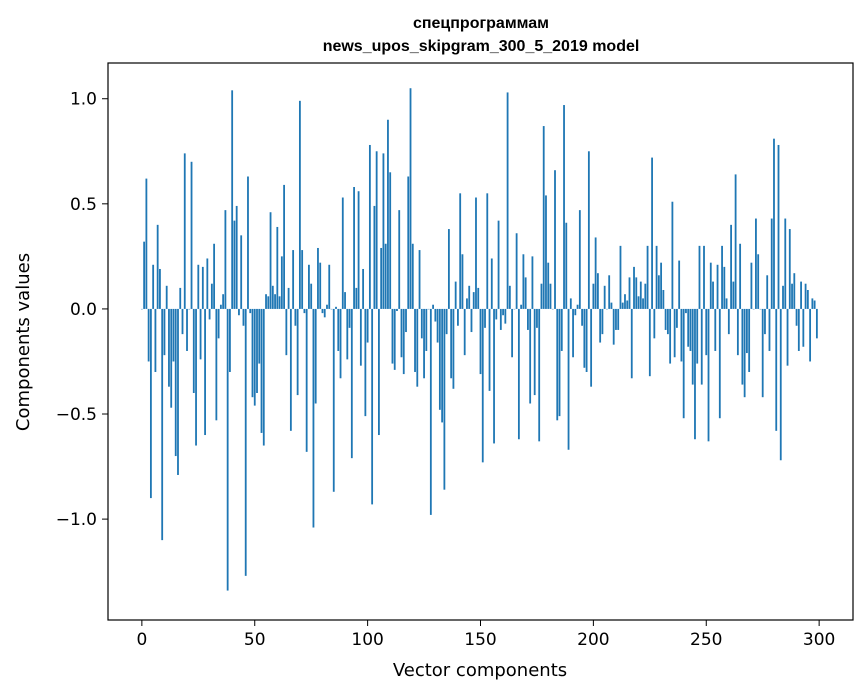  Describe the element at coordinates (76, 520) in the screenshot. I see `y-tick-label: −1.0` at that location.